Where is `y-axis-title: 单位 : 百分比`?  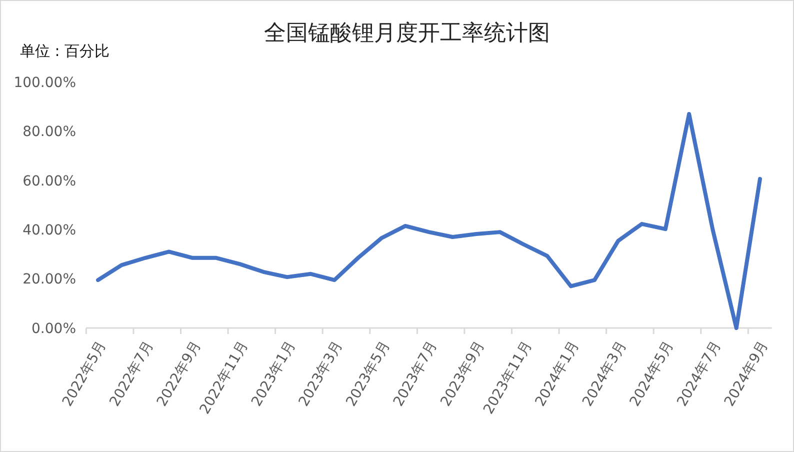 y-axis-title: 单位 : 百分比 is located at coordinates (65, 51).